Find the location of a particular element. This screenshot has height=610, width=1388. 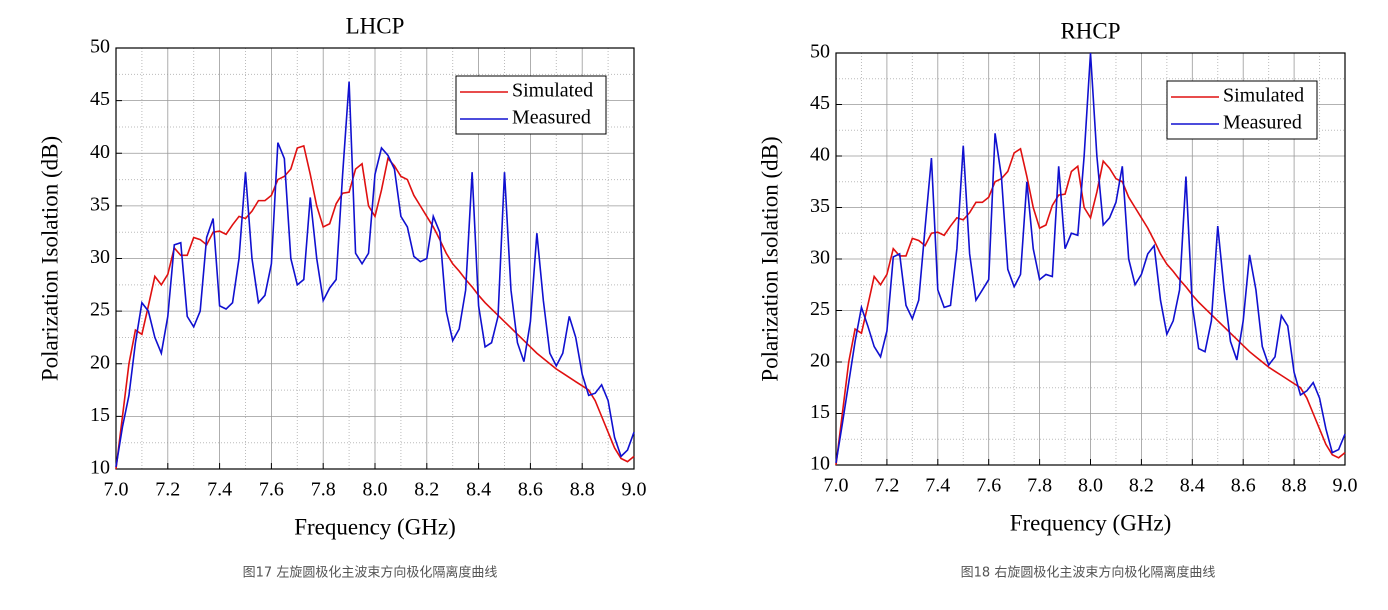

chart-title: RHCP is located at coordinates (1090, 30).